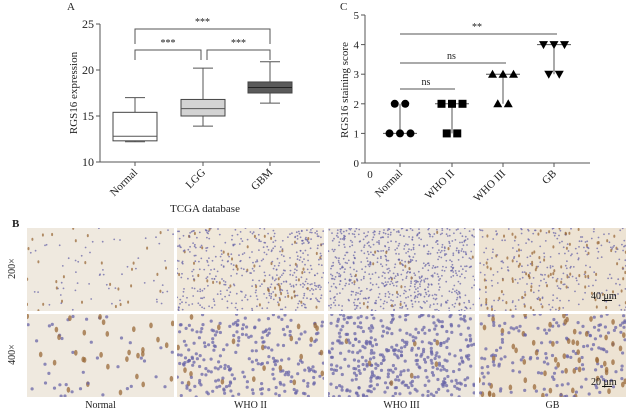 The width and height of the screenshot is (639, 413). Describe the element at coordinates (250, 405) in the screenshot. I see `group-label: WHO II` at that location.